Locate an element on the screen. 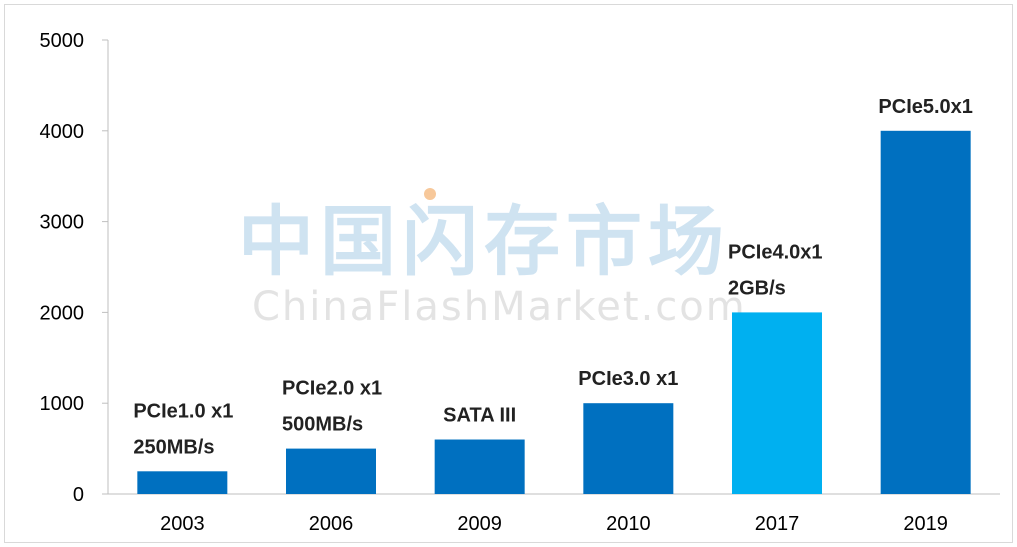 The image size is (1017, 547). y-tick-label: 0 is located at coordinates (78, 495).